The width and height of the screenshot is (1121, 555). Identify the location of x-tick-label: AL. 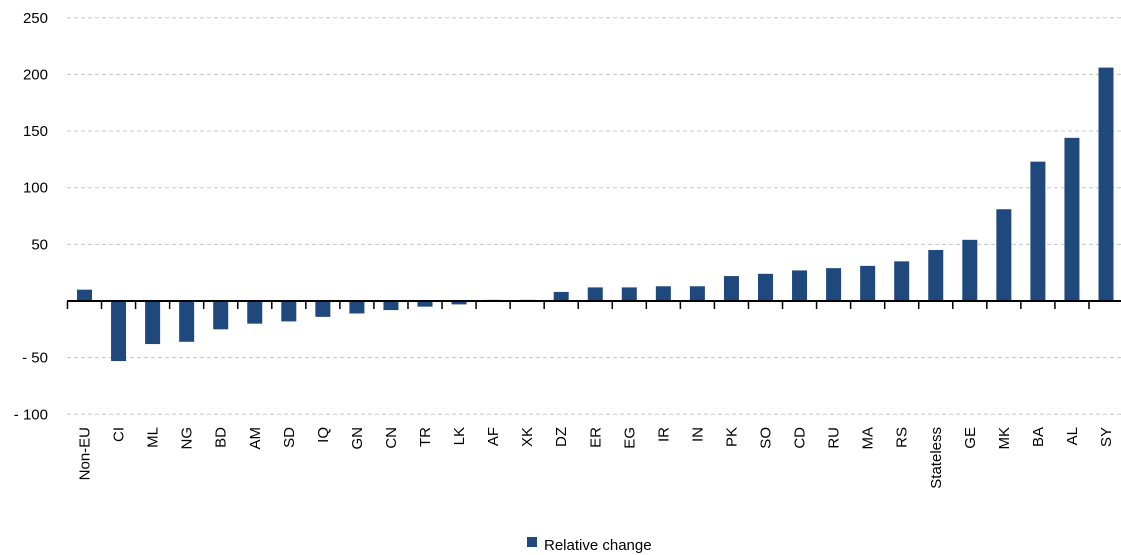
(1072, 436).